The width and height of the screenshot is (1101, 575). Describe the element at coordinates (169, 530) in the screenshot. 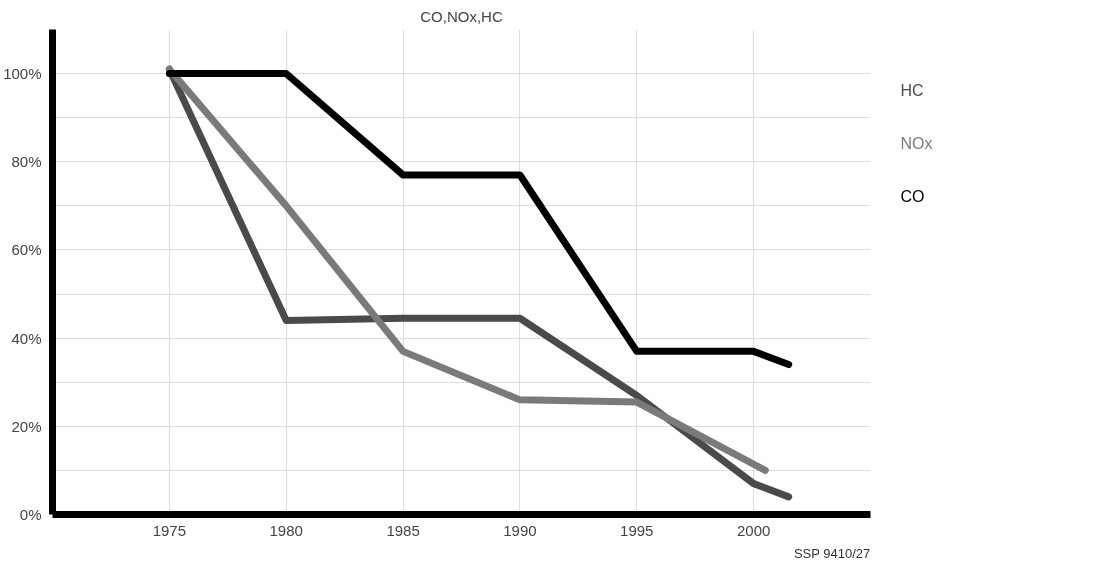

I see `x-tick-label: 1975` at that location.